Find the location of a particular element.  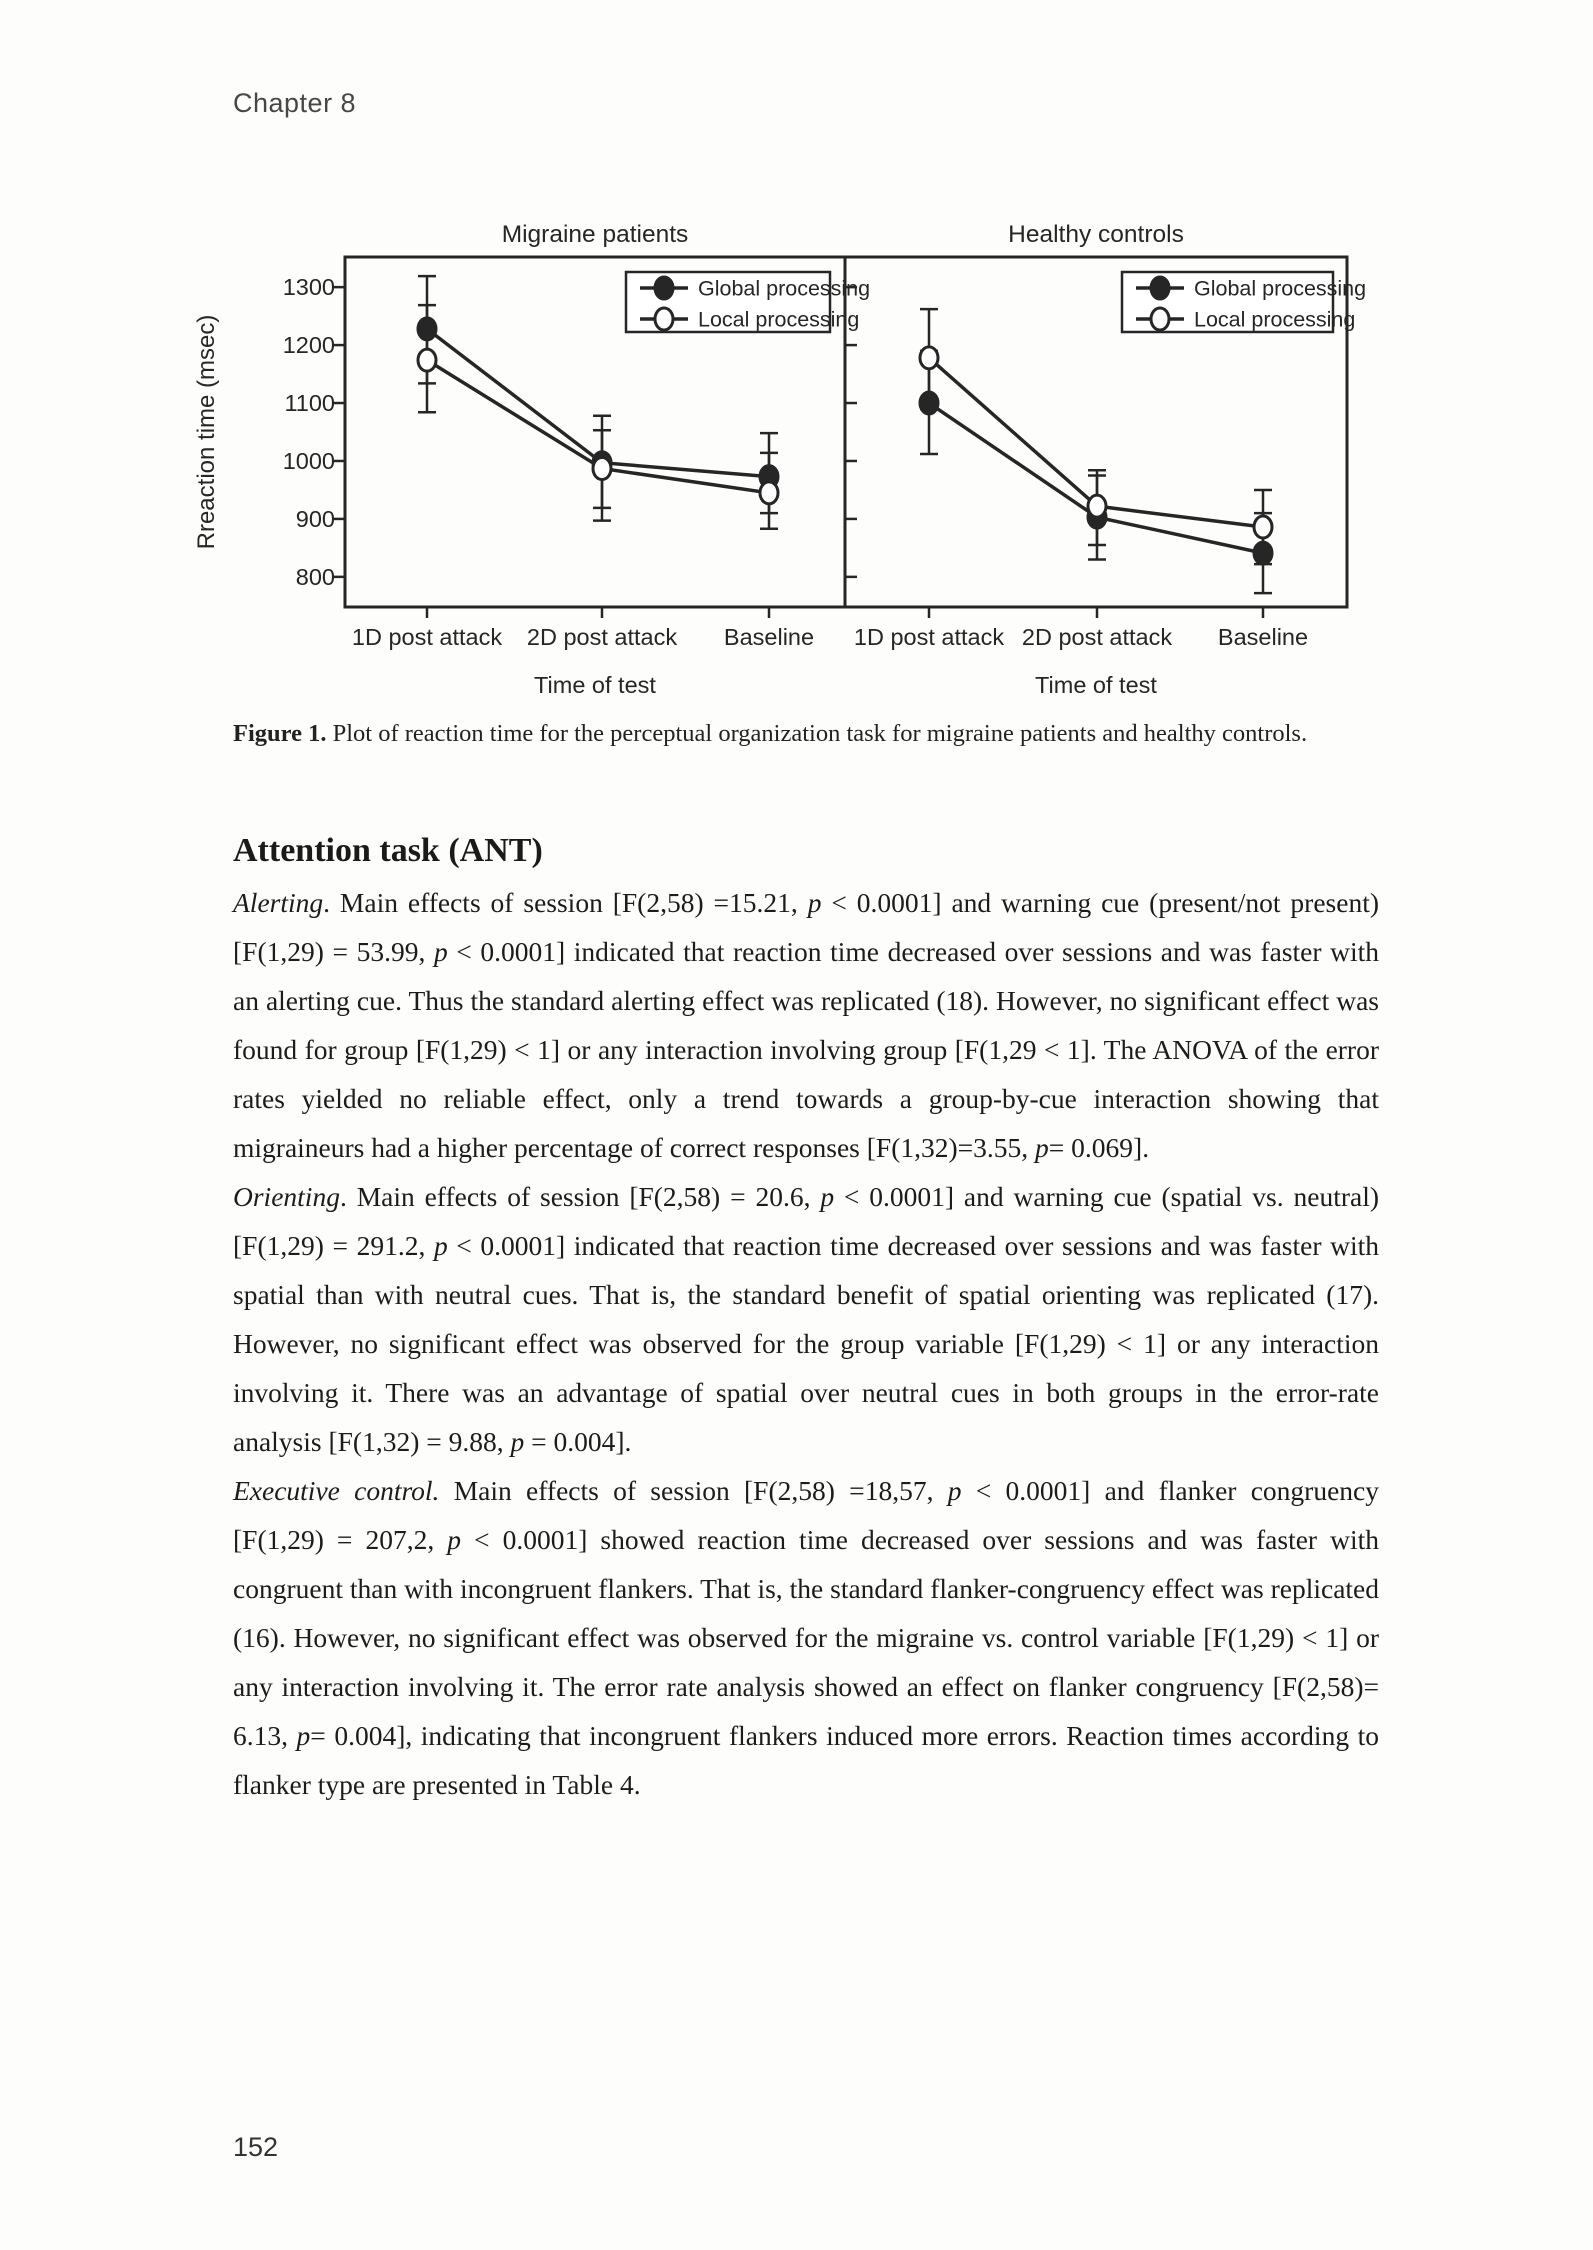

y-tick-label: 800 is located at coordinates (315, 577).